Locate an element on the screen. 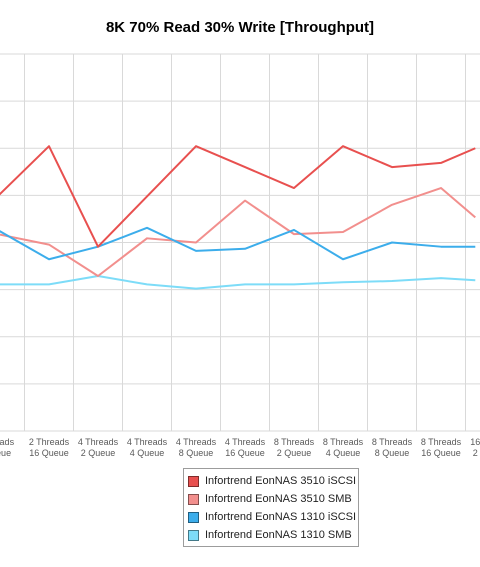 This screenshot has height=567, width=480. x-tick-label: 4 Threads 2 Queue is located at coordinates (98, 447).